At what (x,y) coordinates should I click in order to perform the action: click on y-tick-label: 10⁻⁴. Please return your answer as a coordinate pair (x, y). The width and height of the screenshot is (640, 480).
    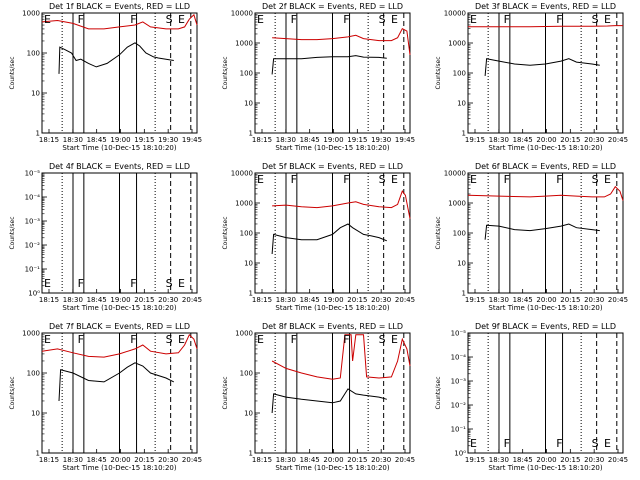
    Looking at the image, I should click on (459, 358).